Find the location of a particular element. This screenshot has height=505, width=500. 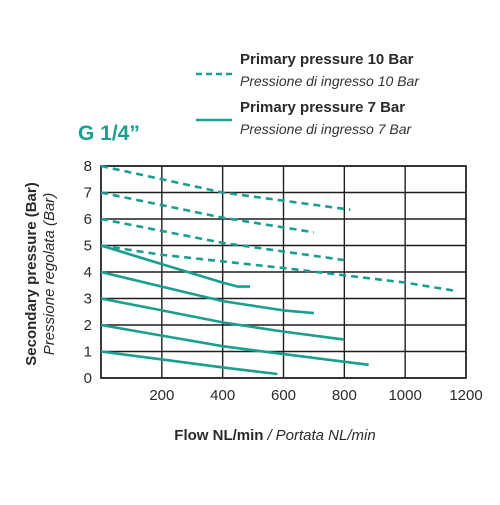

x-tick-label: 1200 is located at coordinates (465, 395).